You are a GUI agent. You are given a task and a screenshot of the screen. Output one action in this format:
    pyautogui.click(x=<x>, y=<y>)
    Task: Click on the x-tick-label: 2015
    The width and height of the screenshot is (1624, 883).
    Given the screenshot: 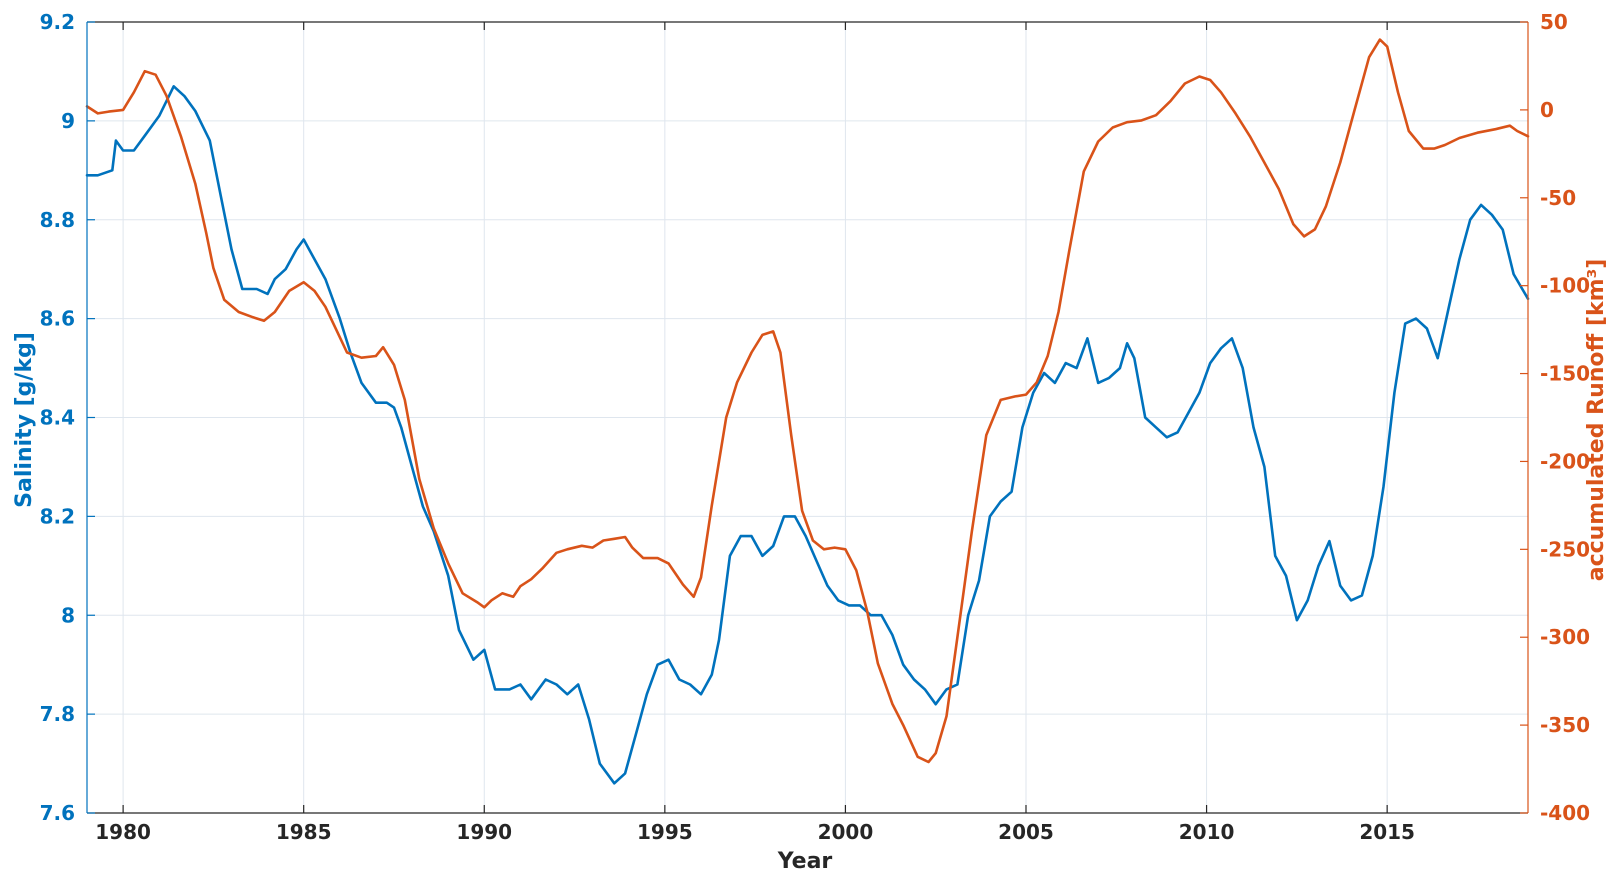 What is the action you would take?
    pyautogui.click(x=1387, y=832)
    